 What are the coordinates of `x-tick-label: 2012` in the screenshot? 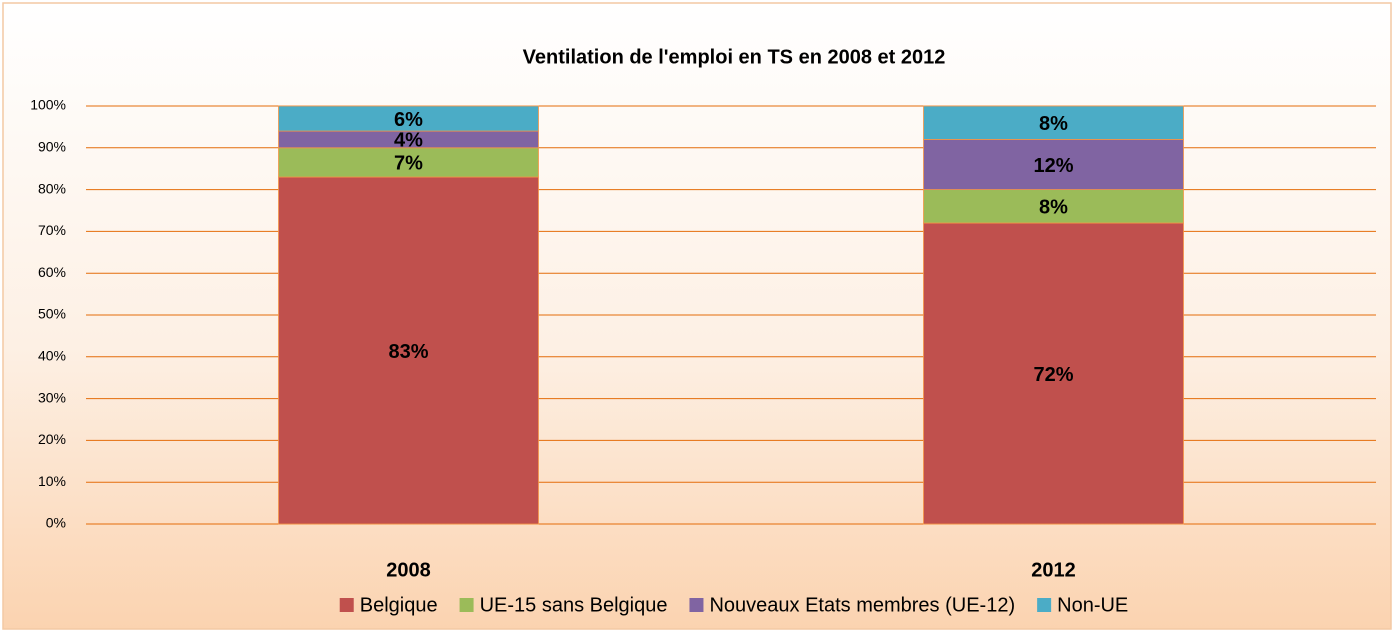 It's located at (1053, 570).